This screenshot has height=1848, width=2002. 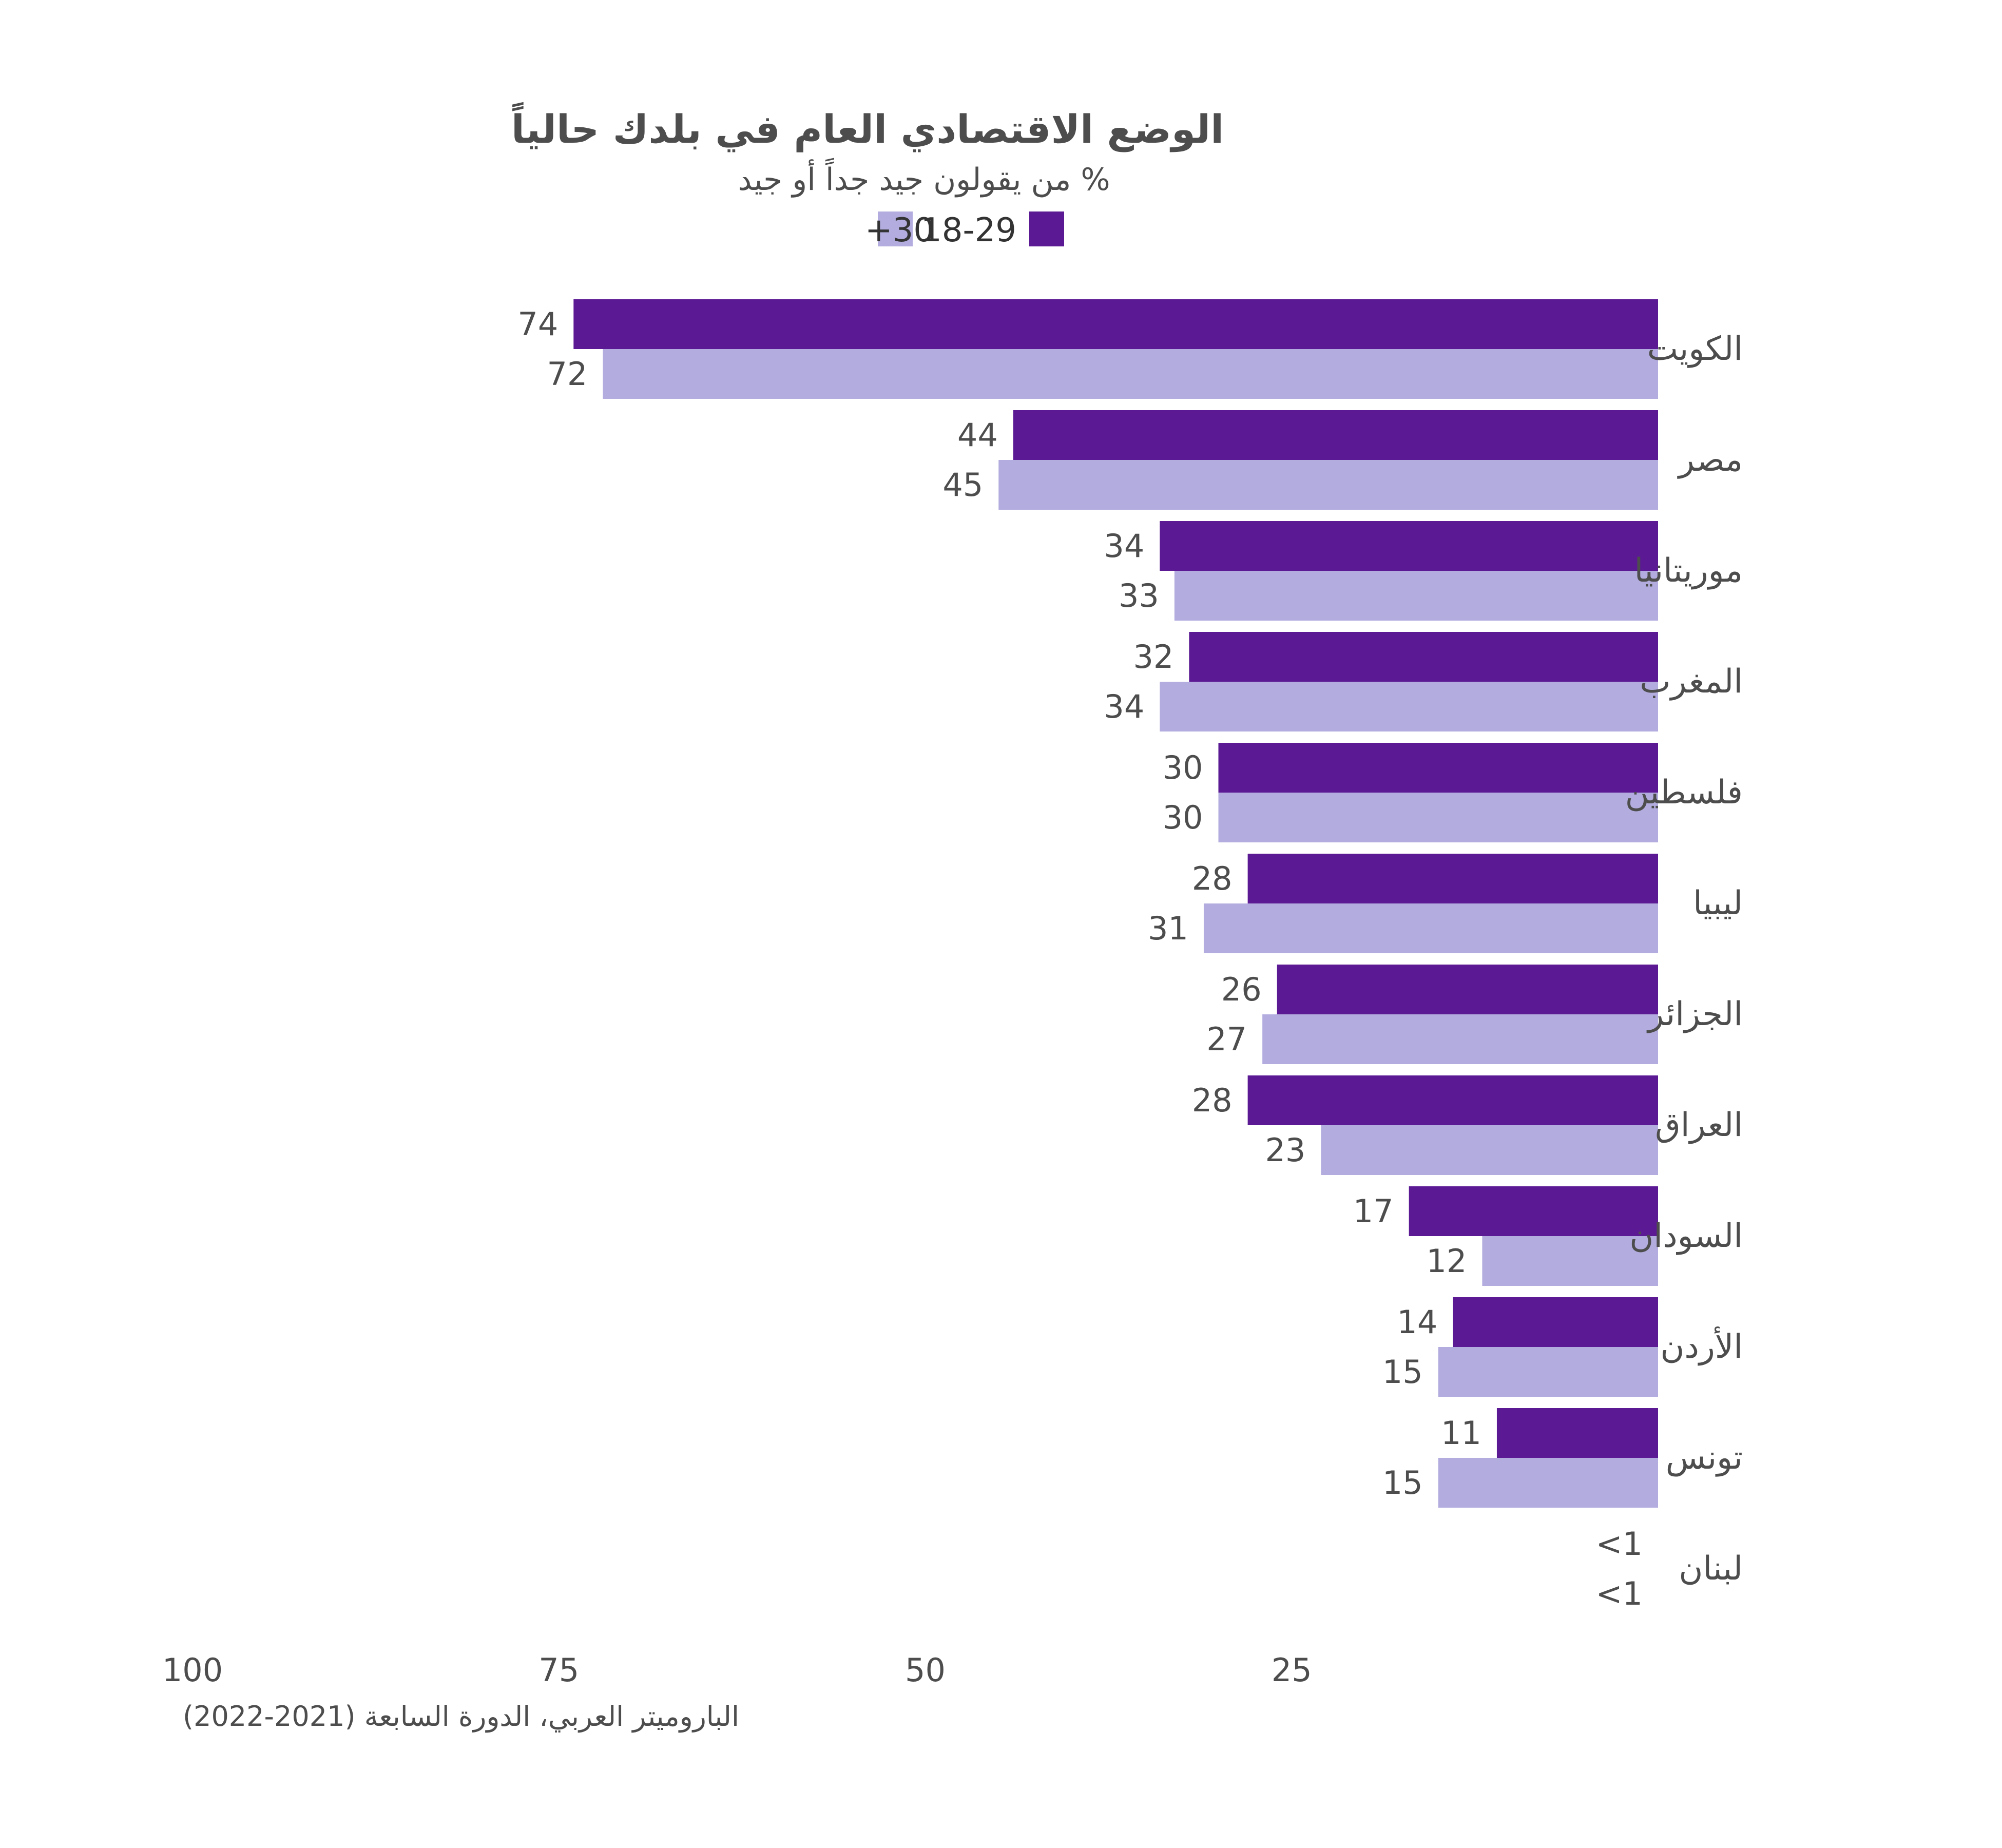 What do you see at coordinates (558, 1670) in the screenshot?
I see `x-tick-label: 75` at bounding box center [558, 1670].